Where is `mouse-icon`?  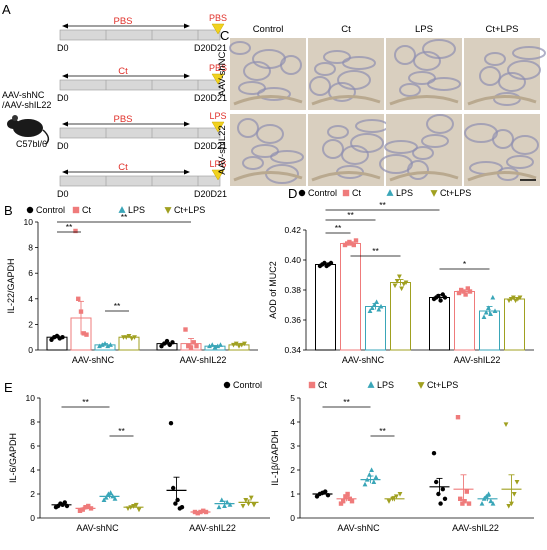 mouse-icon is located at coordinates (28, 130).